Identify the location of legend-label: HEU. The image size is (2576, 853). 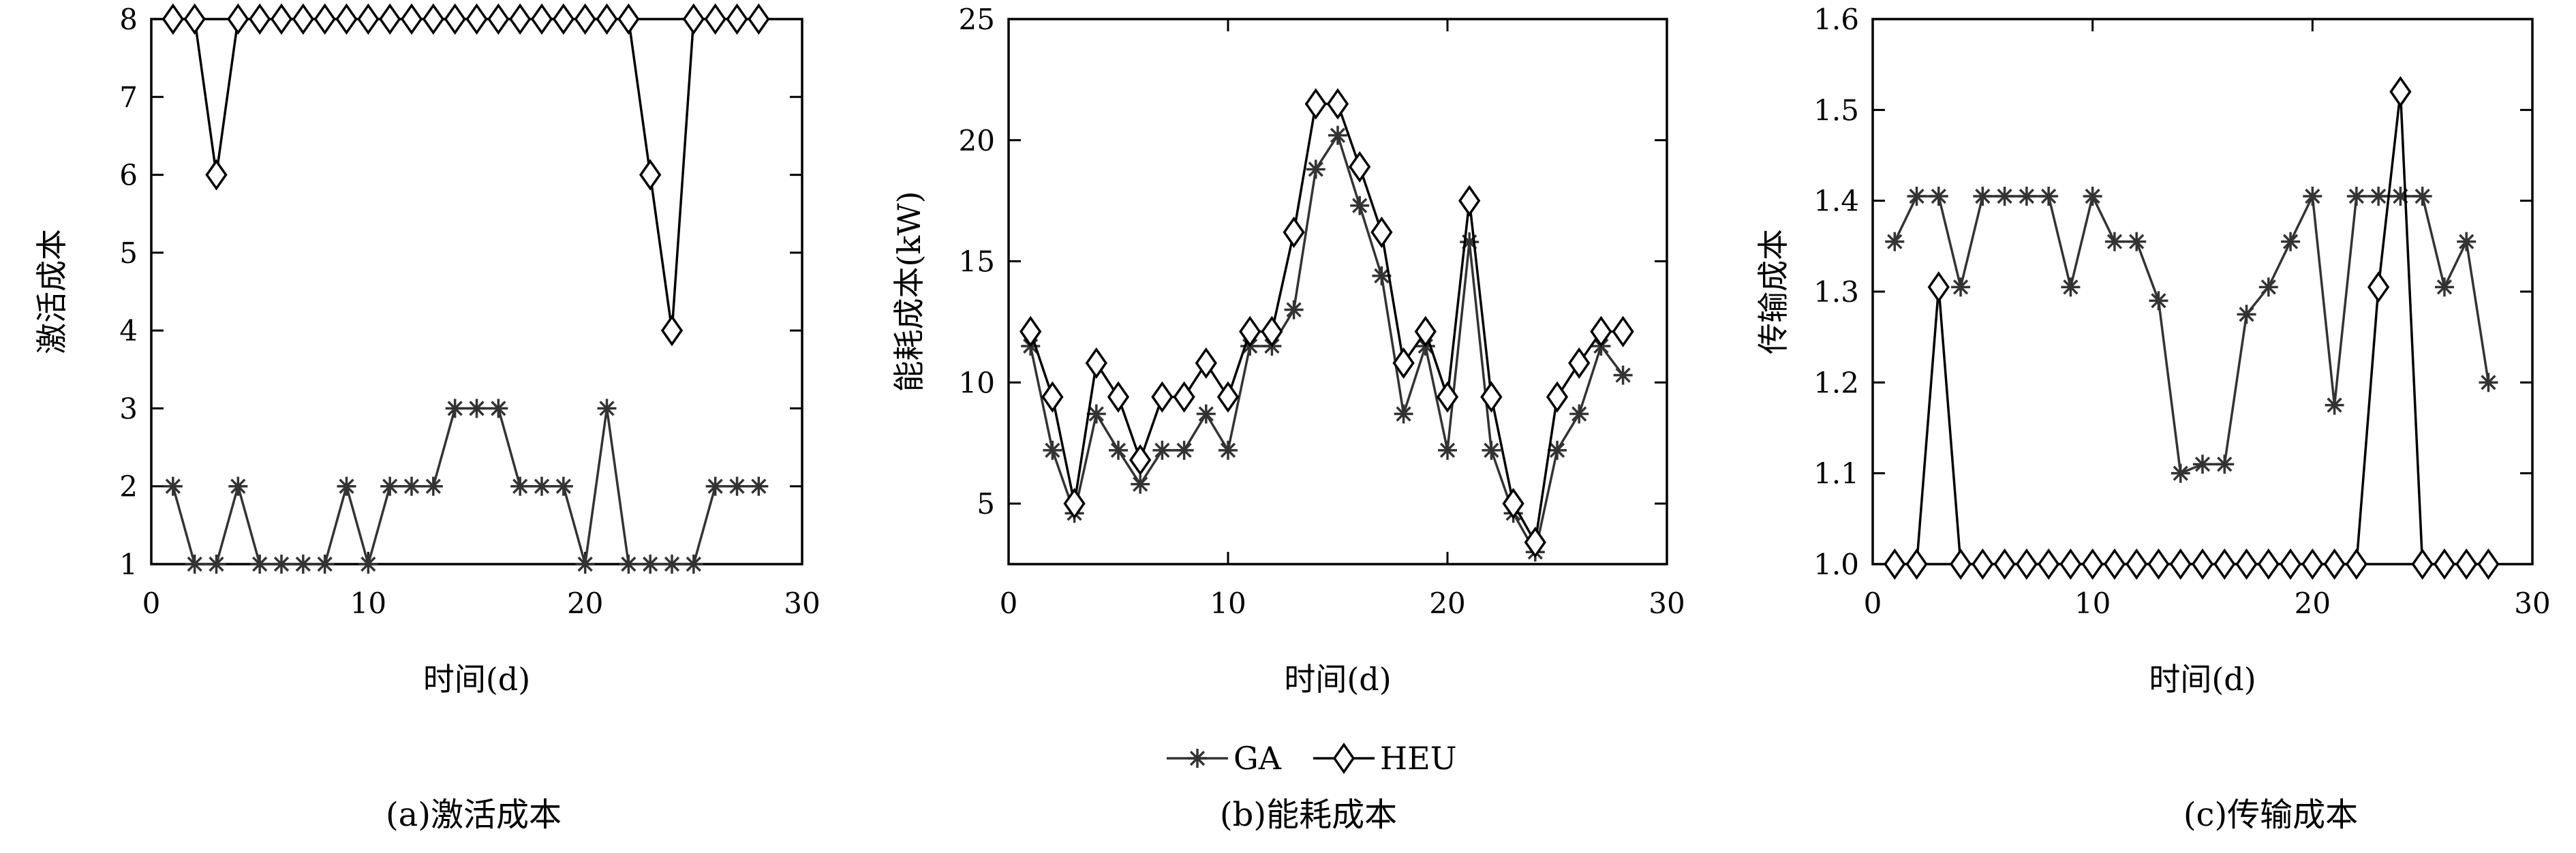
(1418, 759).